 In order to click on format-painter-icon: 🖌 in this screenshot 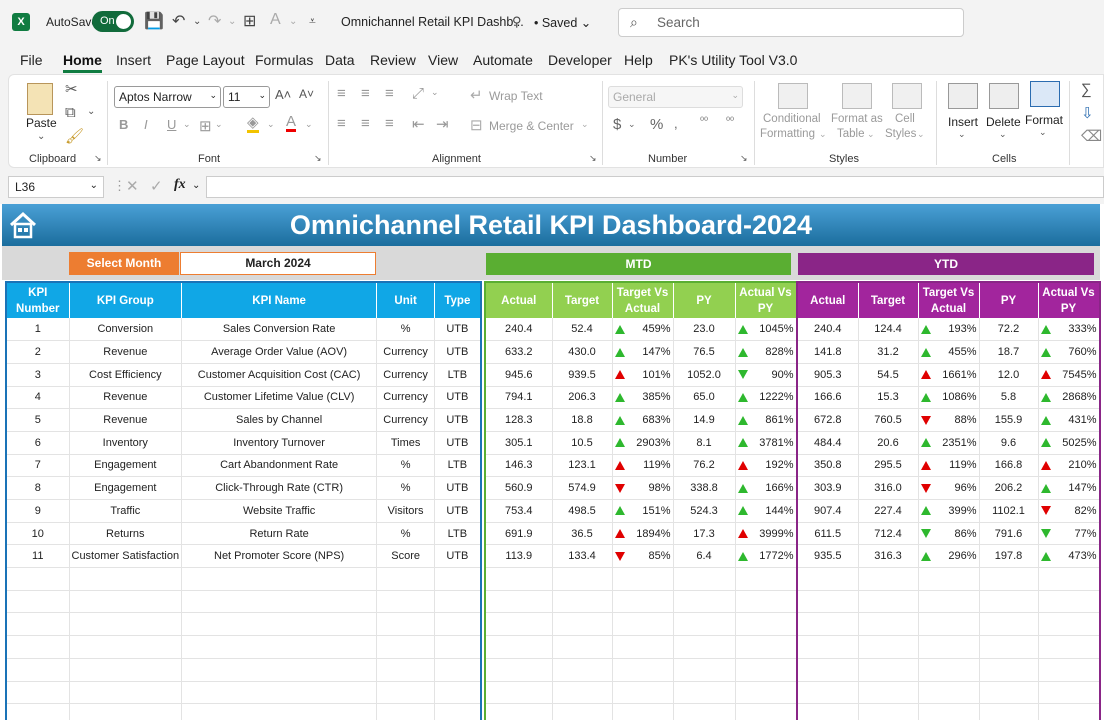, I will do `click(75, 136)`.